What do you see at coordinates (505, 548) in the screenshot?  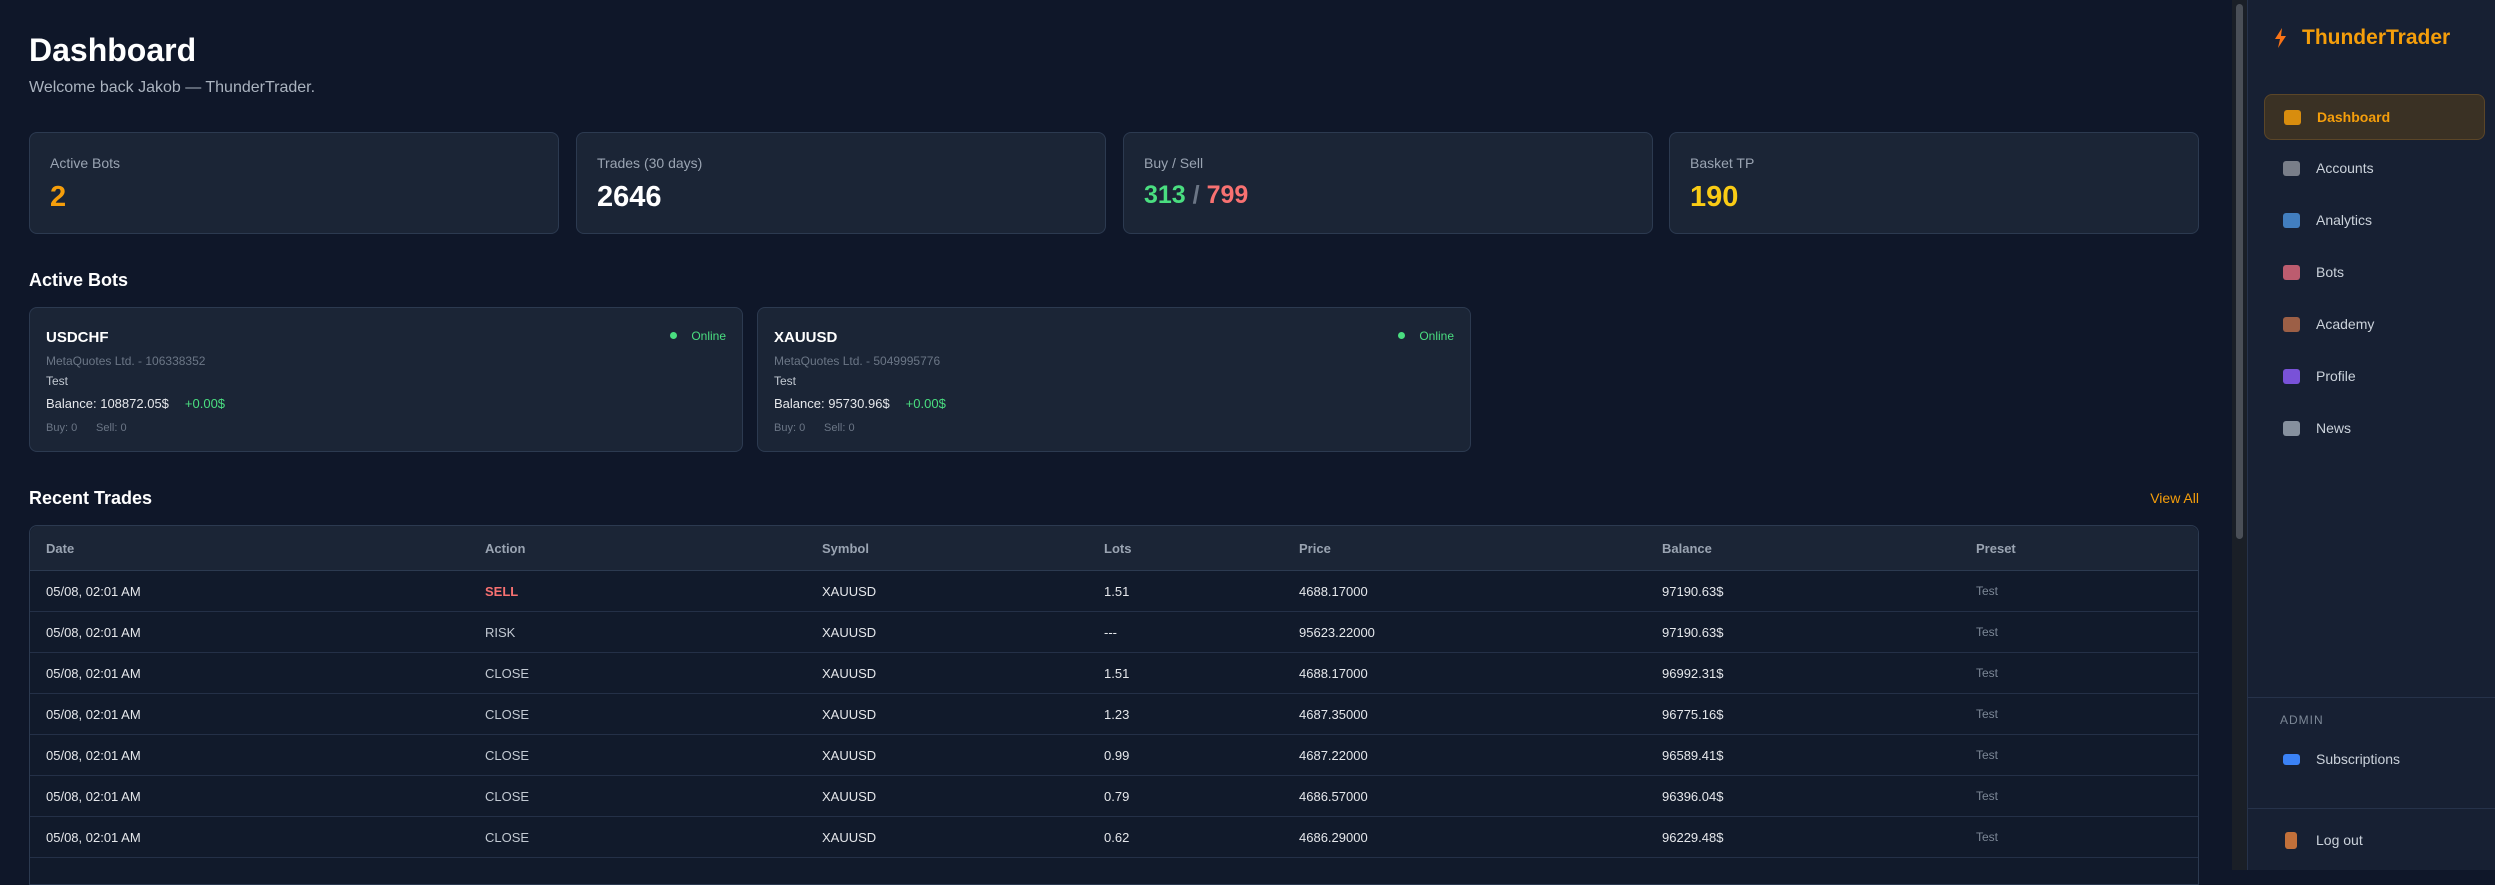 I see `column-header: Action` at bounding box center [505, 548].